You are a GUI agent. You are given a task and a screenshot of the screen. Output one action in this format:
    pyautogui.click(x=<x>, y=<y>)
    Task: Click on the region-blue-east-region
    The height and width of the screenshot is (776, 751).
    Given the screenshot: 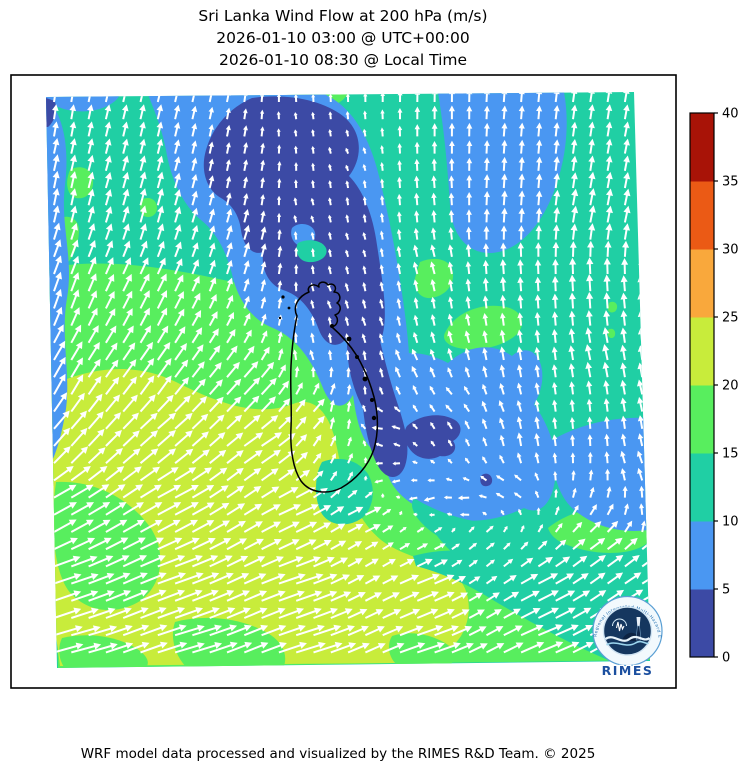 What is the action you would take?
    pyautogui.click(x=464, y=434)
    